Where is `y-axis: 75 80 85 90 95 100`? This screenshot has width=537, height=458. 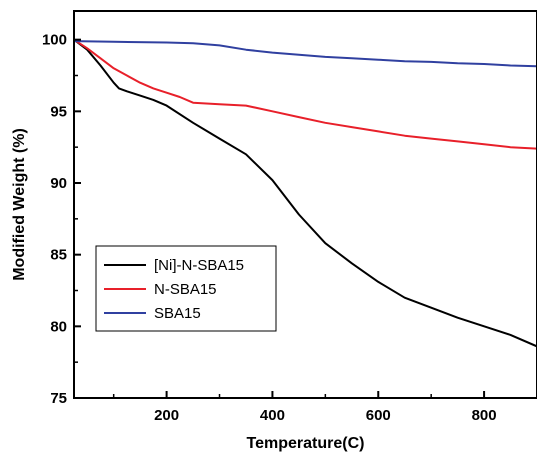 y-axis: 75 80 85 90 95 100 is located at coordinates (61, 219).